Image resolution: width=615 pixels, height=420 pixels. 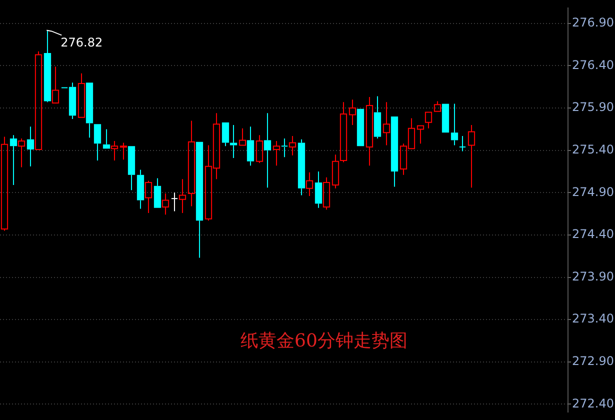 What do you see at coordinates (593, 361) in the screenshot?
I see `y-tick-label: 272.90` at bounding box center [593, 361].